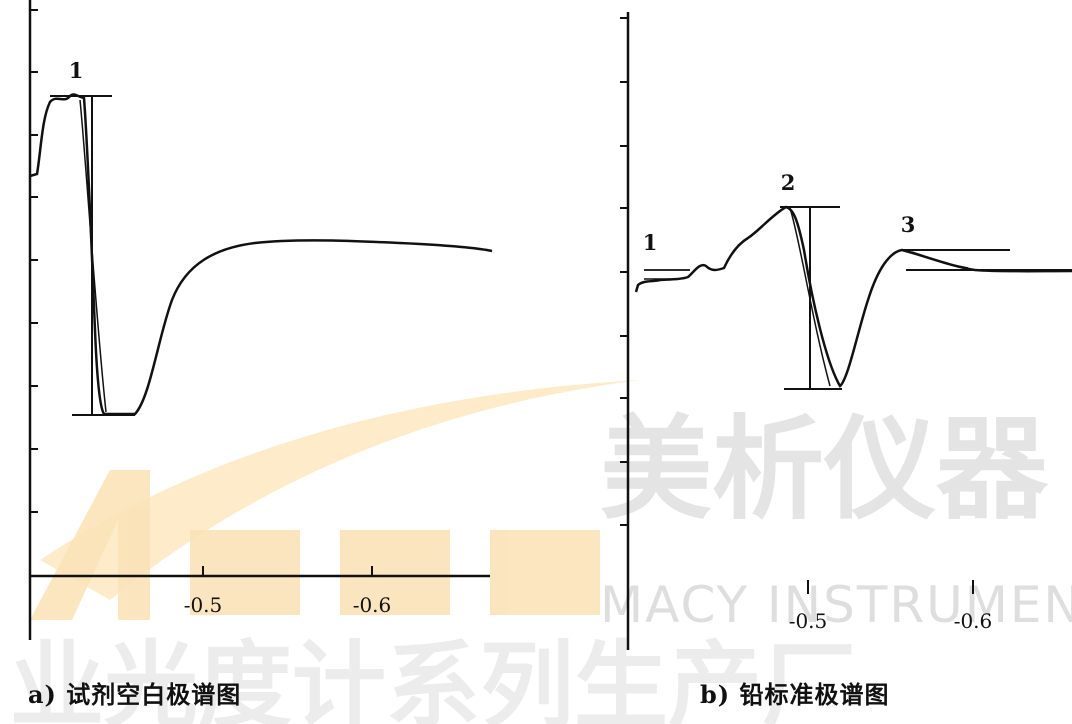 Image resolution: width=1072 pixels, height=724 pixels. Describe the element at coordinates (853, 296) in the screenshot. I see `panel-b-polarogram-curve` at that location.